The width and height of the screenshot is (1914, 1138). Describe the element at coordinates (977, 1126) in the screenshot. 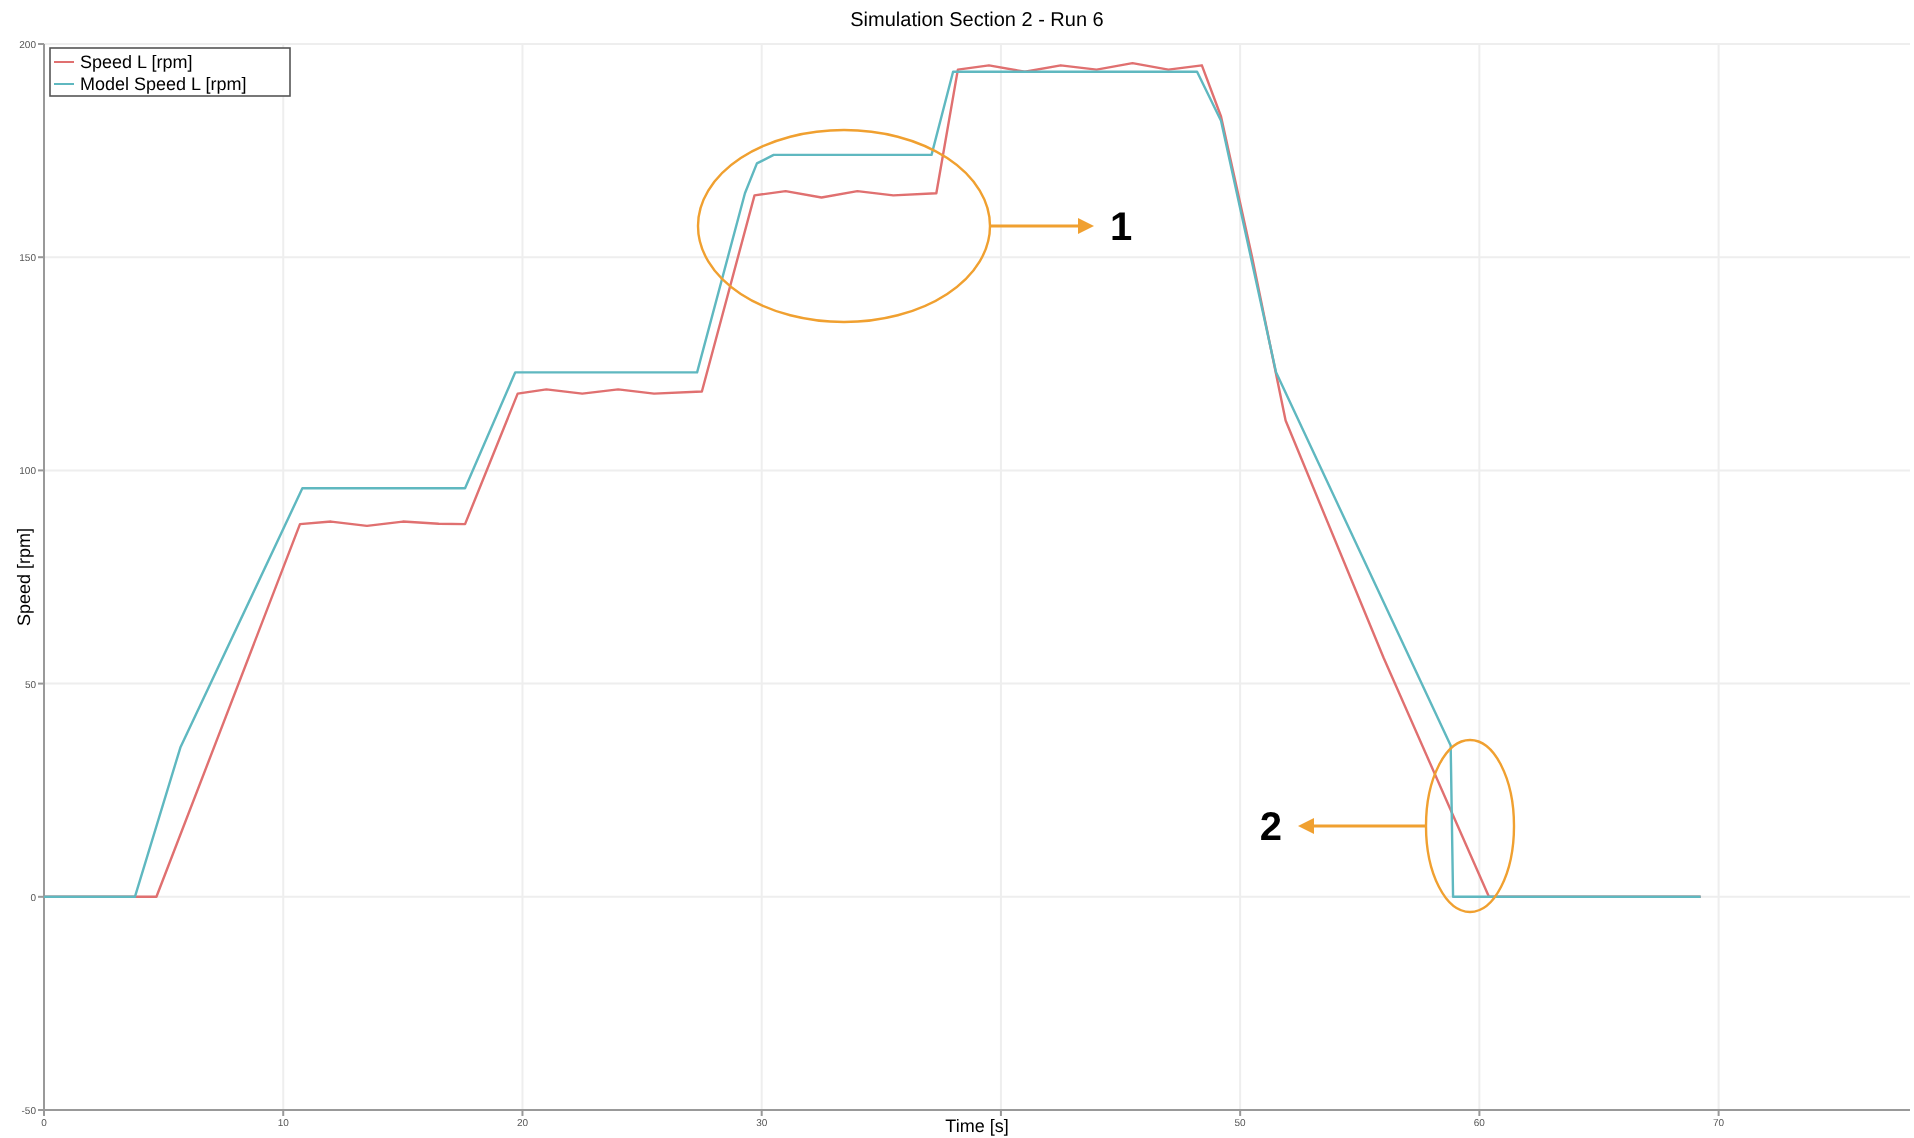

I see `x-axis-title: Time [s]` at that location.